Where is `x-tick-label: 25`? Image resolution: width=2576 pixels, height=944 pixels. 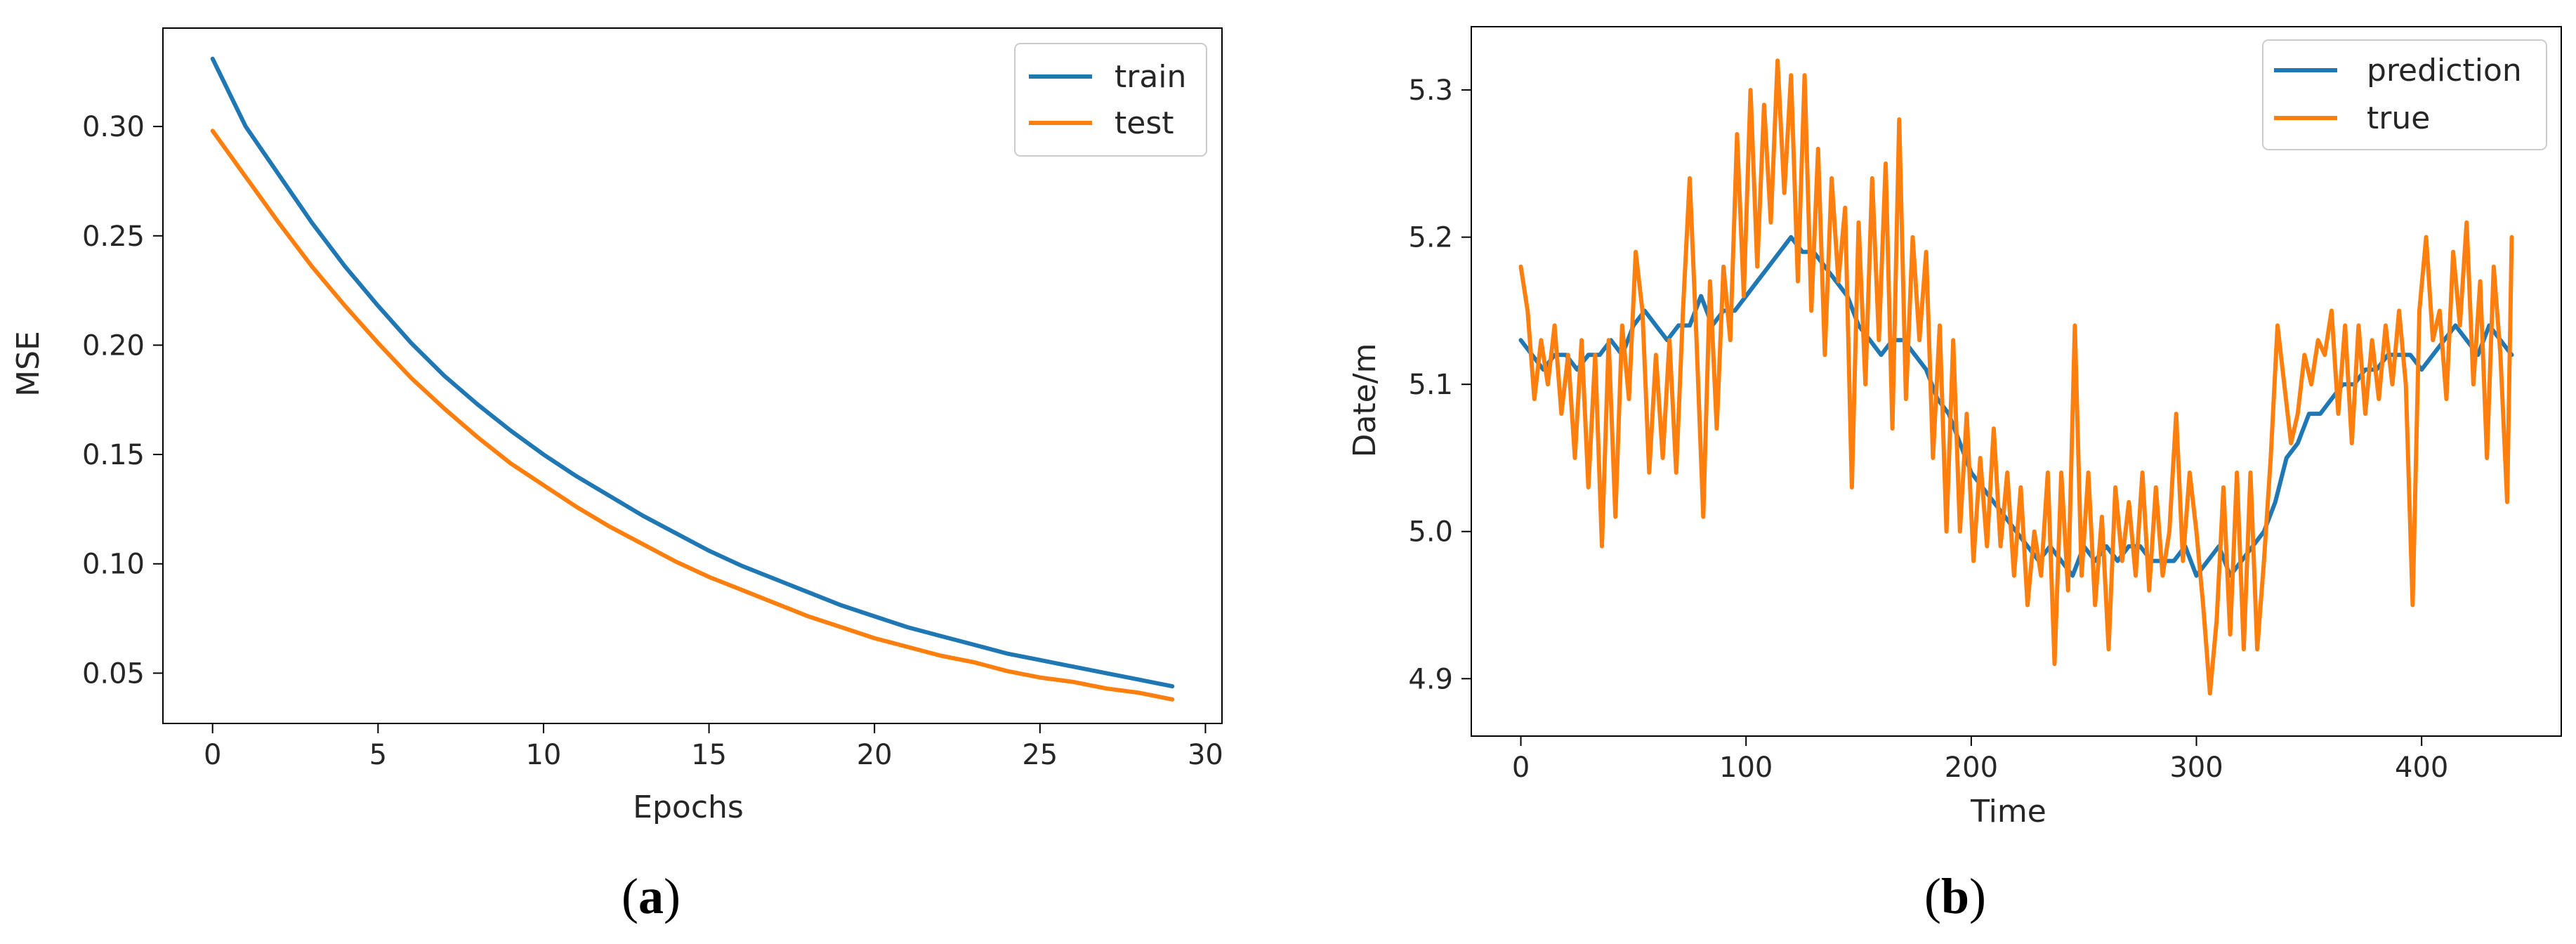
x-tick-label: 25 is located at coordinates (1040, 755).